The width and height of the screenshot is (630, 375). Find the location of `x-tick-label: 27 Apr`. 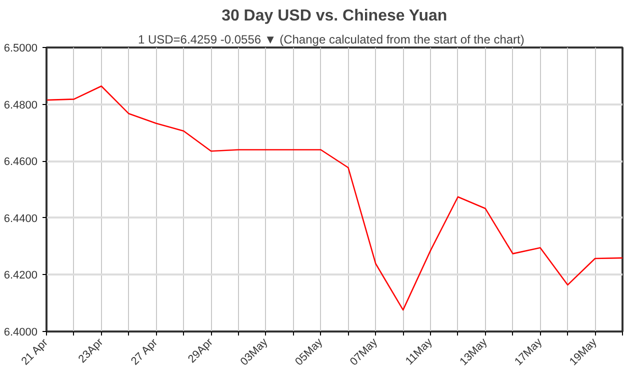

x-tick-label: 27 Apr is located at coordinates (144, 352).